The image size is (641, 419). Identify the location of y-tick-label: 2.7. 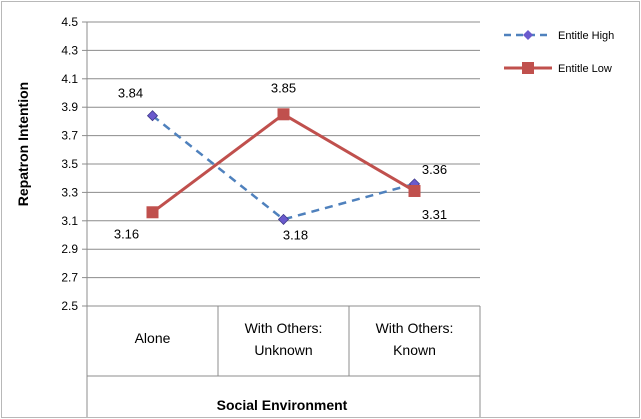
(69, 278).